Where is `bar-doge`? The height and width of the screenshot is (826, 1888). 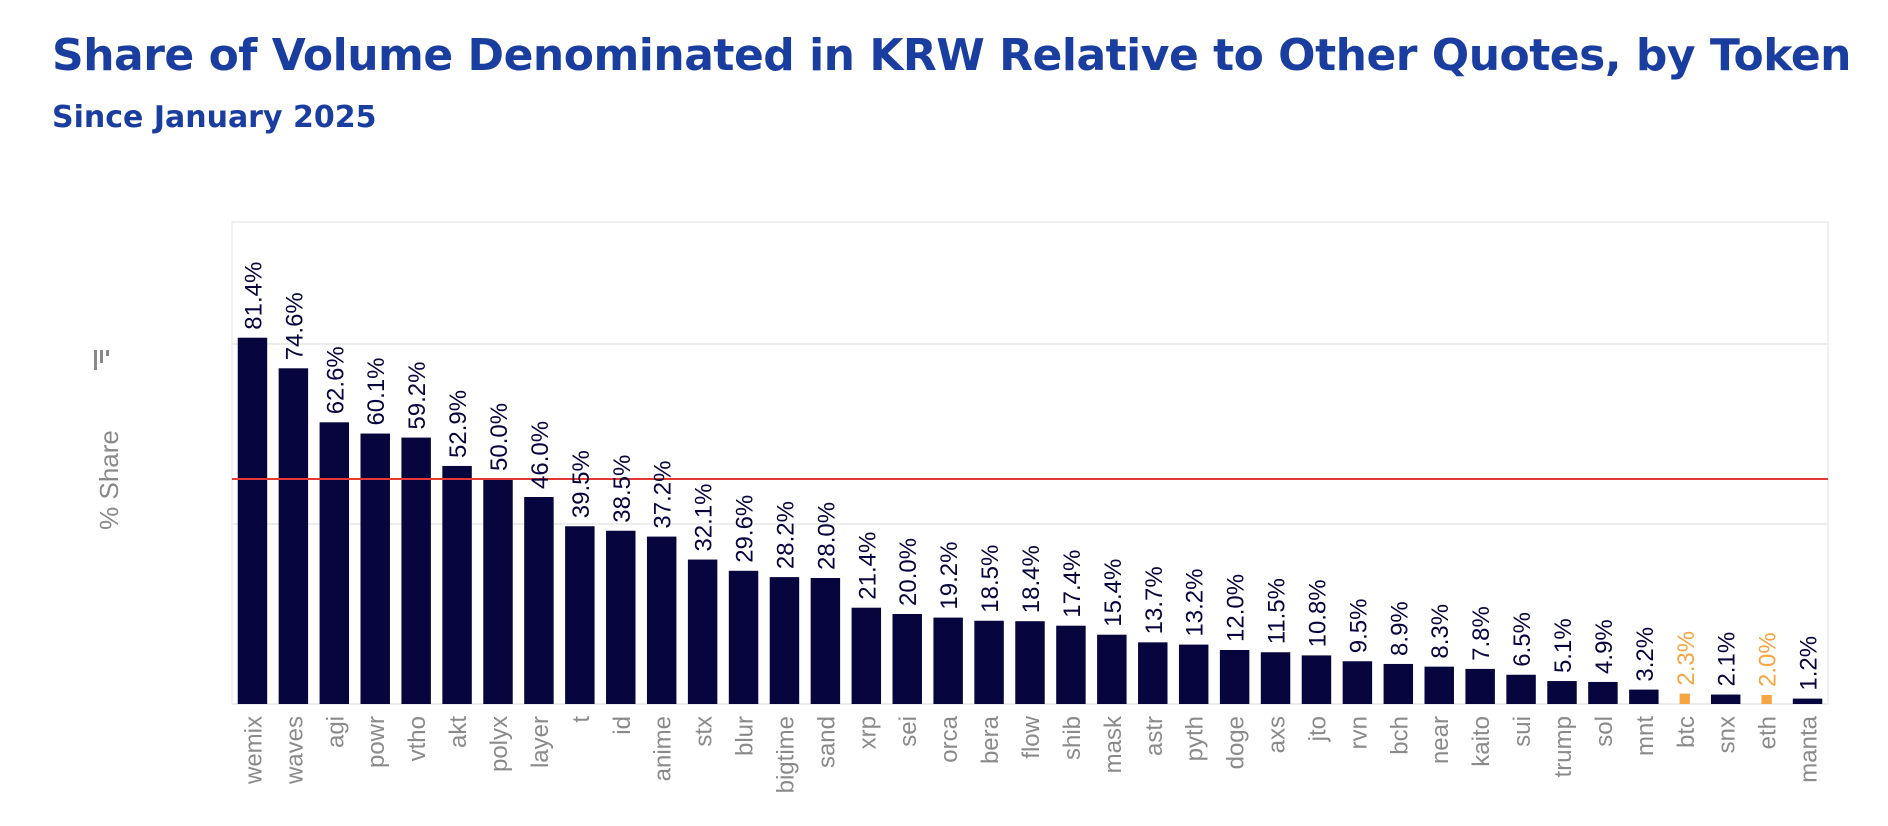
bar-doge is located at coordinates (1234, 677).